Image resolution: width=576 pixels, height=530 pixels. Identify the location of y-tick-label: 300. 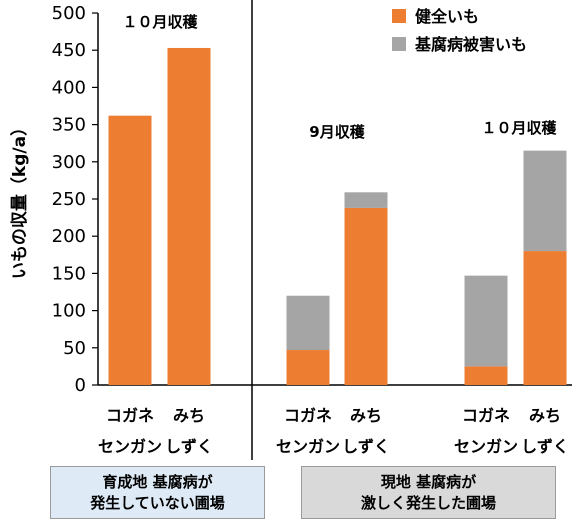
(69, 162).